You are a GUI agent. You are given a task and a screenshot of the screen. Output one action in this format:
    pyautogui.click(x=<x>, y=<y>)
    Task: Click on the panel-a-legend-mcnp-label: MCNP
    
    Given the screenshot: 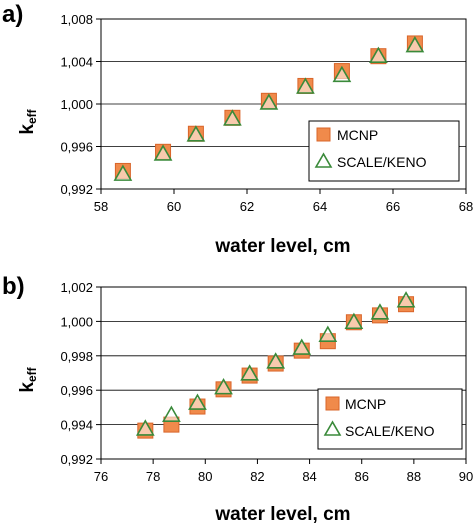 What is the action you would take?
    pyautogui.click(x=357, y=135)
    